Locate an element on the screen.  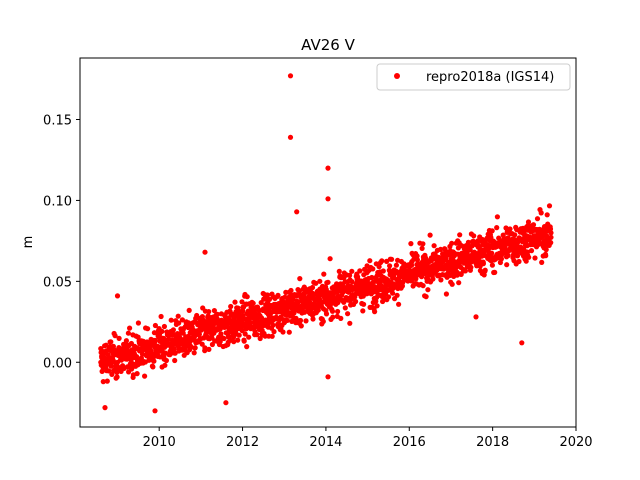
x-tick-label: 2010 is located at coordinates (159, 442).